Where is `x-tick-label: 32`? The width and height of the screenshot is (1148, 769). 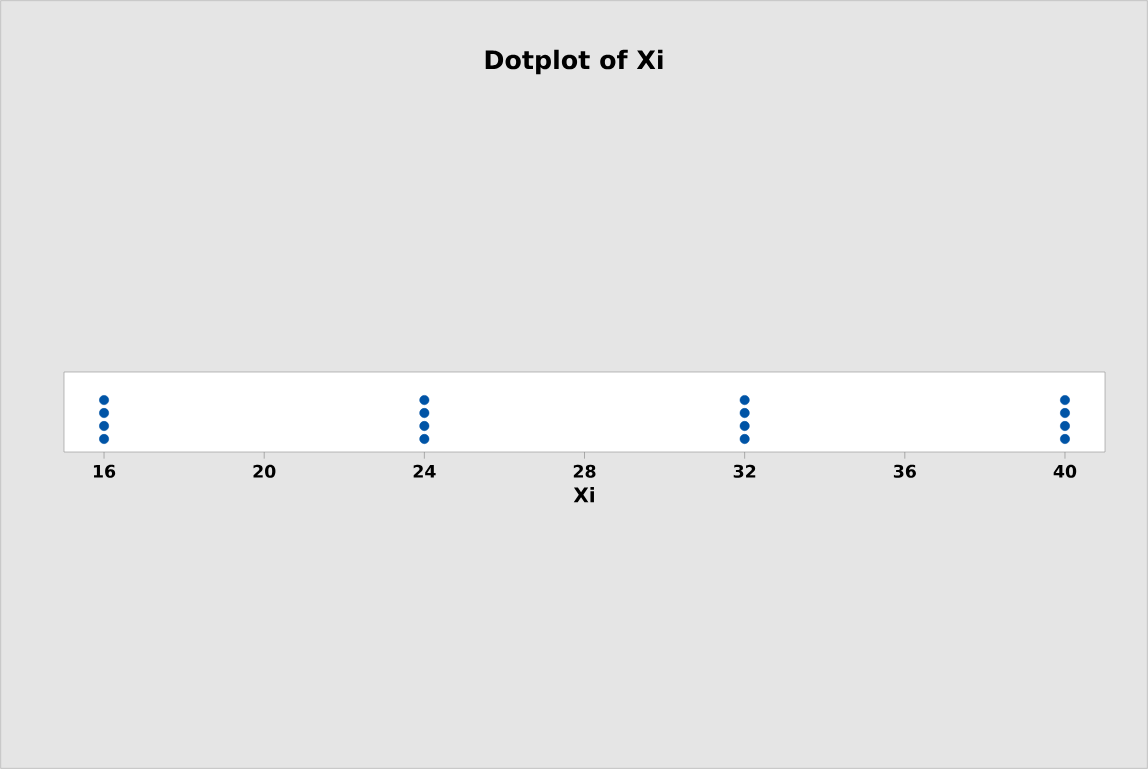
x-tick-label: 32 is located at coordinates (744, 471).